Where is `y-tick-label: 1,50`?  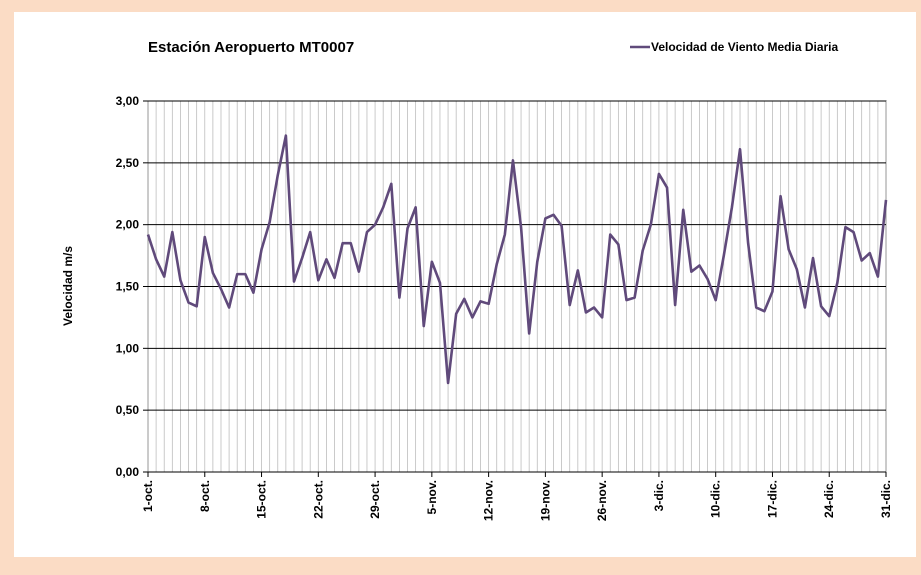
y-tick-label: 1,50 is located at coordinates (128, 287).